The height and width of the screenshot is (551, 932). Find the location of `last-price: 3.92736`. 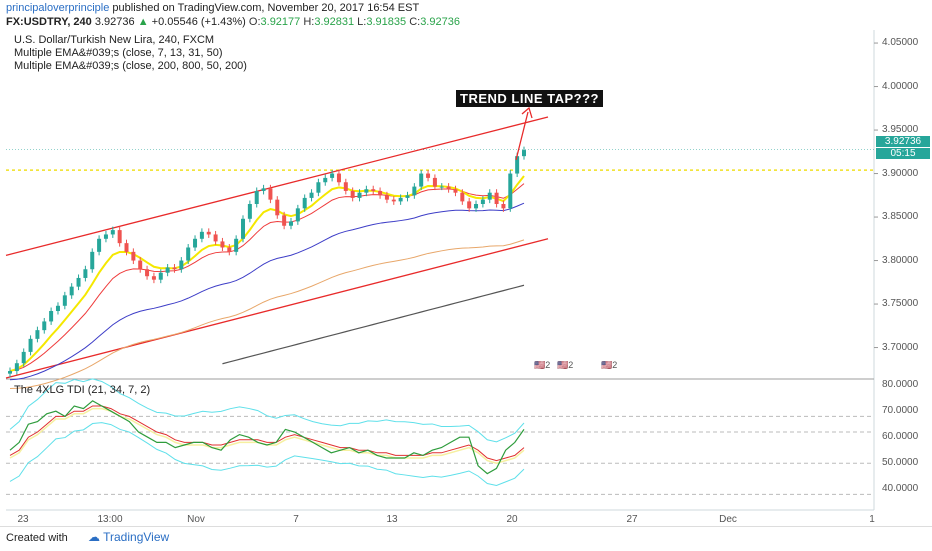

last-price: 3.92736 is located at coordinates (114, 22).